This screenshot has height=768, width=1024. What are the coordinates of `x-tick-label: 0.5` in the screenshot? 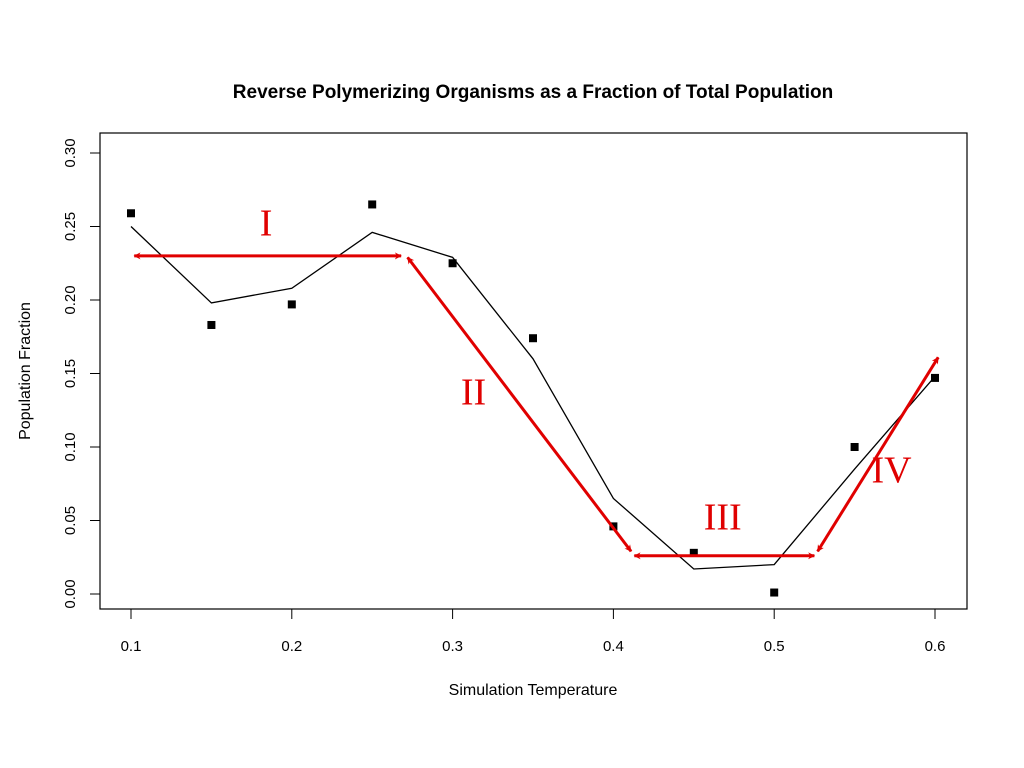 It's located at (774, 646).